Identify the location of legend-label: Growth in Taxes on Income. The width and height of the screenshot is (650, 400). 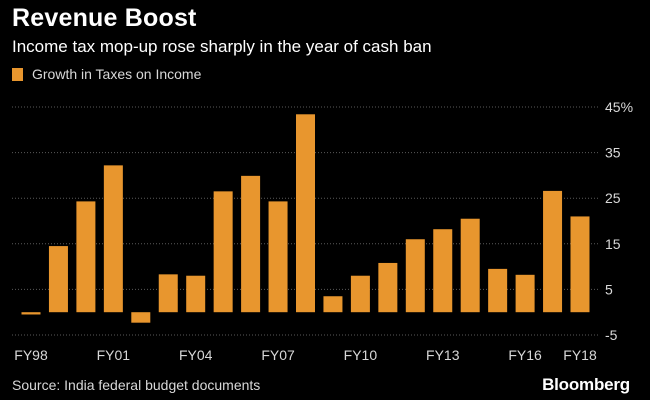
(117, 74).